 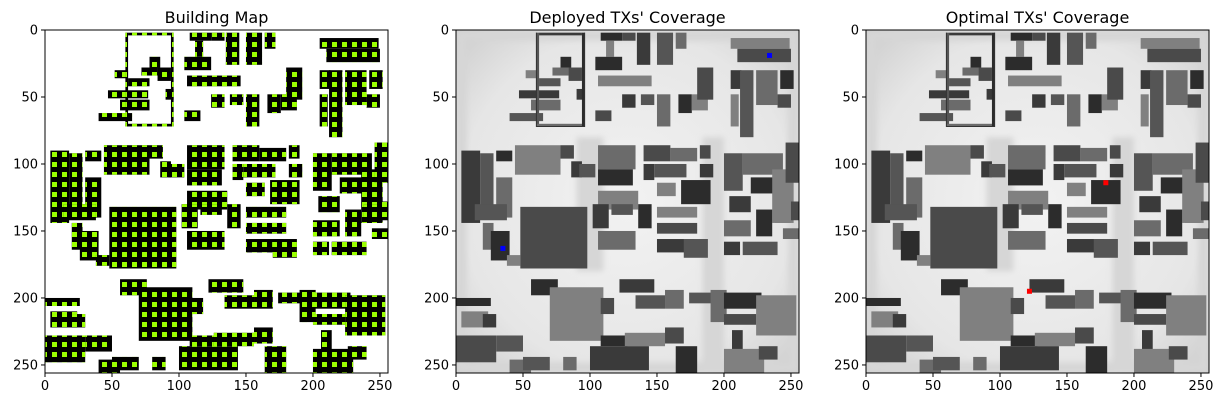 I want to click on y-tick-label: 100, so click(x=436, y=164).